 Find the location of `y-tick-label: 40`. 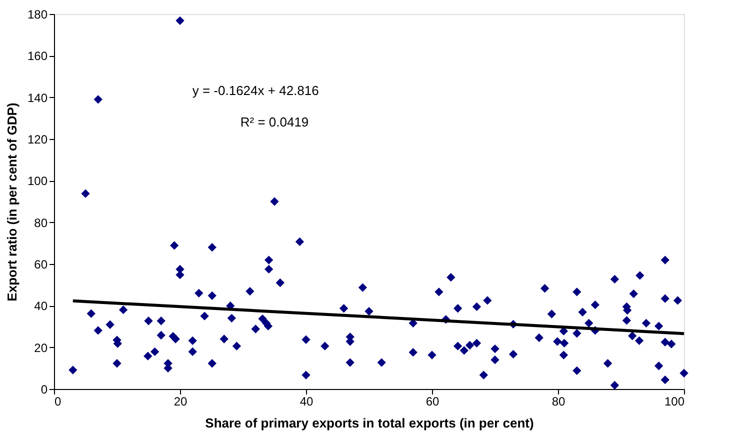

y-tick-label: 40 is located at coordinates (41, 306).